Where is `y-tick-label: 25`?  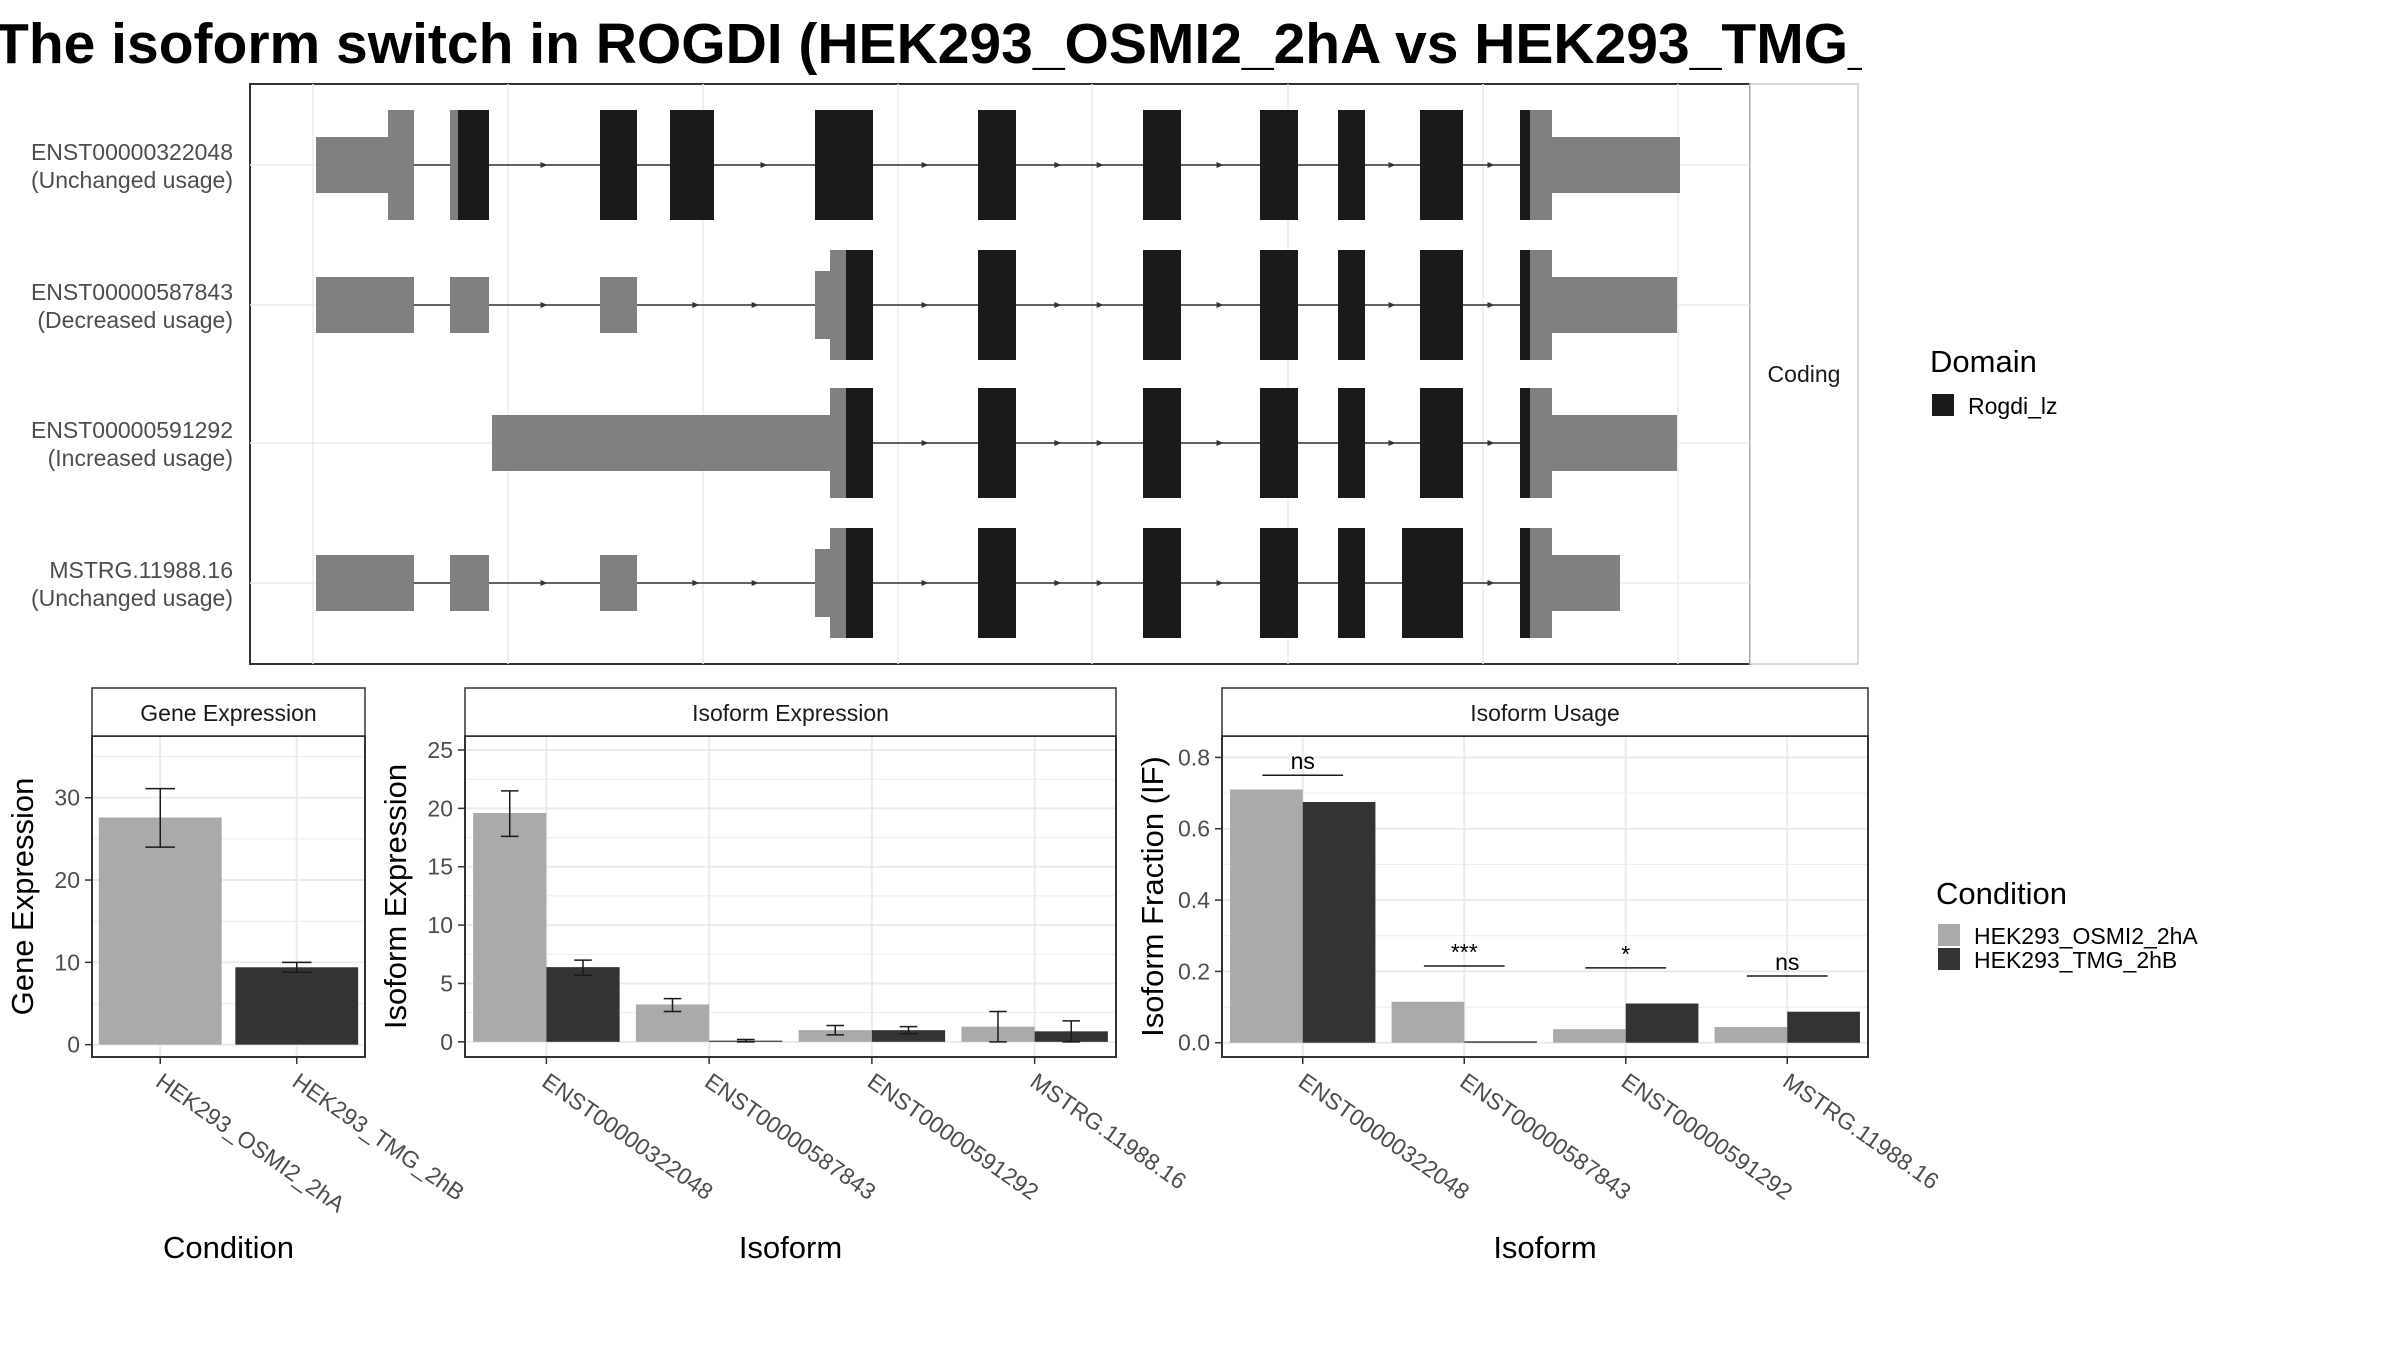
y-tick-label: 25 is located at coordinates (440, 750).